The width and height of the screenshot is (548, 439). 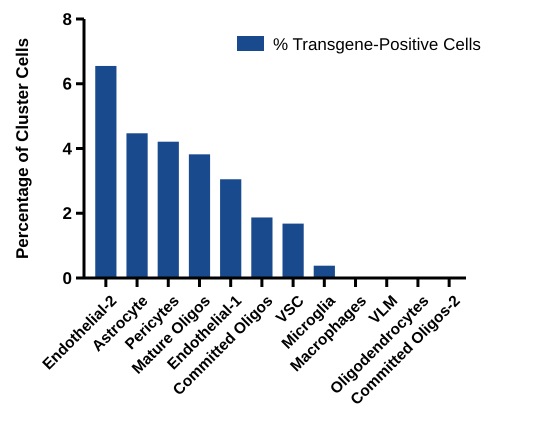 What do you see at coordinates (67, 84) in the screenshot?
I see `y-tick-label: 6` at bounding box center [67, 84].